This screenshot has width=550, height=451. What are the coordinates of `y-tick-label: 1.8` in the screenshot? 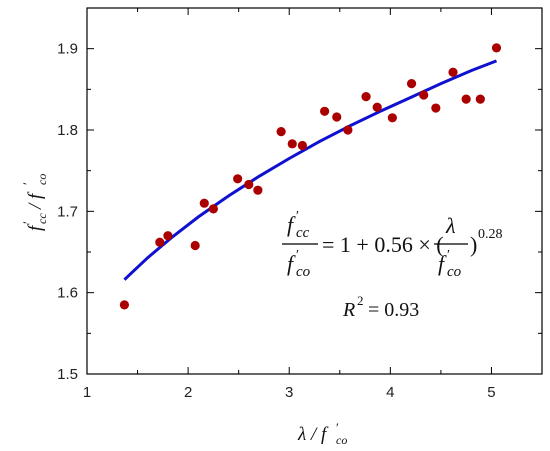 It's located at (67, 130).